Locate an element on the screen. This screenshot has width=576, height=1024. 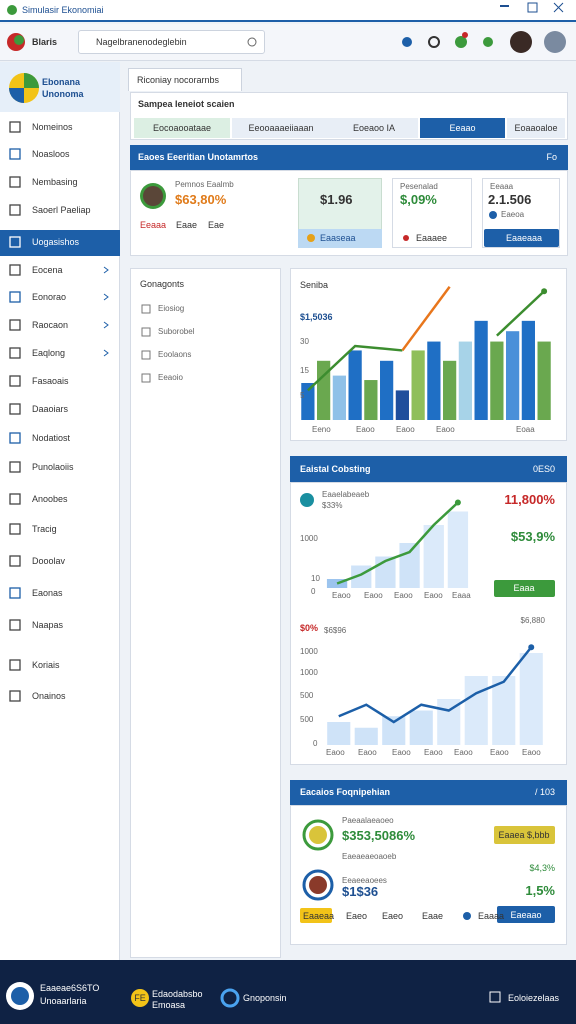
footer-section: Edaodabsbo is located at coordinates (177, 994).